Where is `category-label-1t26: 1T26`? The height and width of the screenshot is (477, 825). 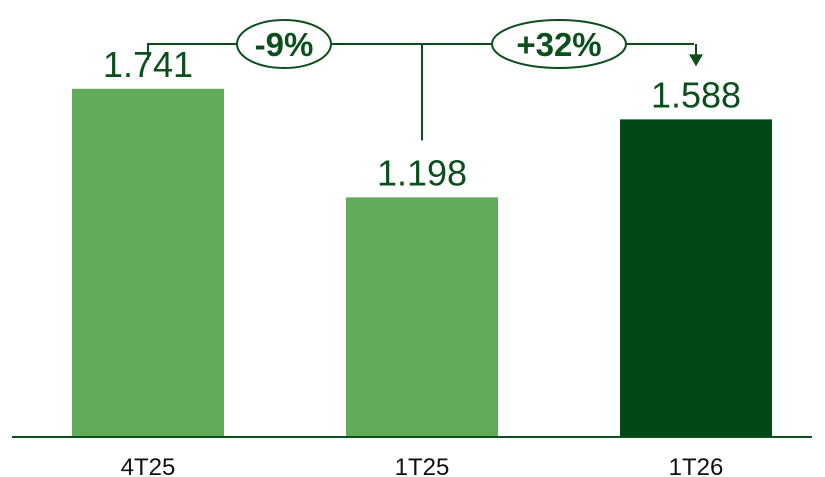
category-label-1t26: 1T26 is located at coordinates (696, 465).